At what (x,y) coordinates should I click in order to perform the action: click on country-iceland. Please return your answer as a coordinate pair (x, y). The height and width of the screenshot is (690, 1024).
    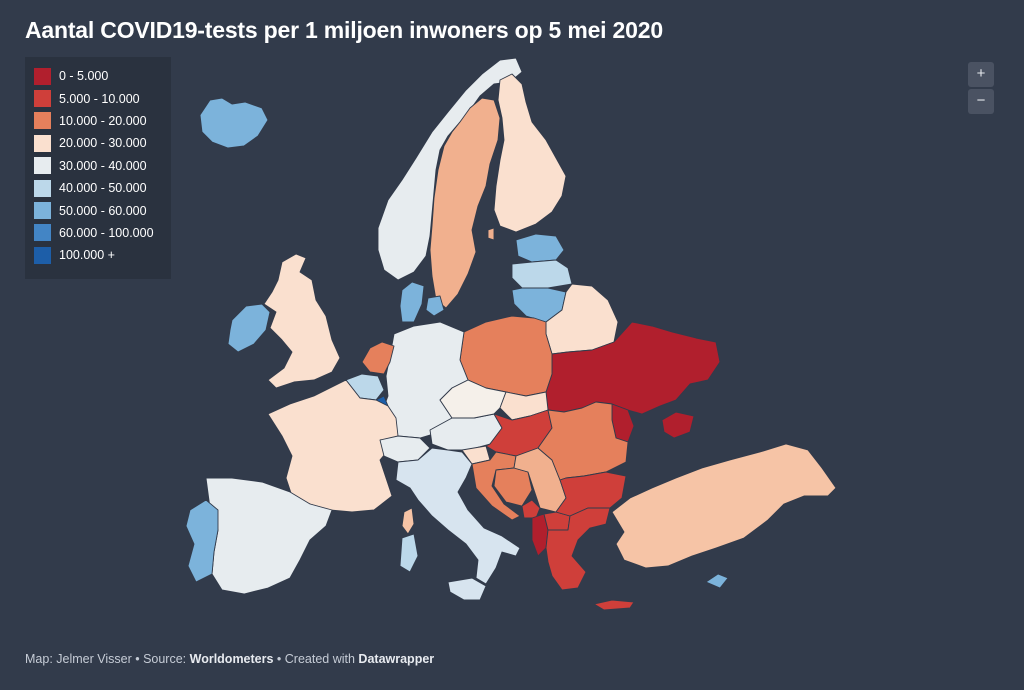
    Looking at the image, I should click on (234, 123).